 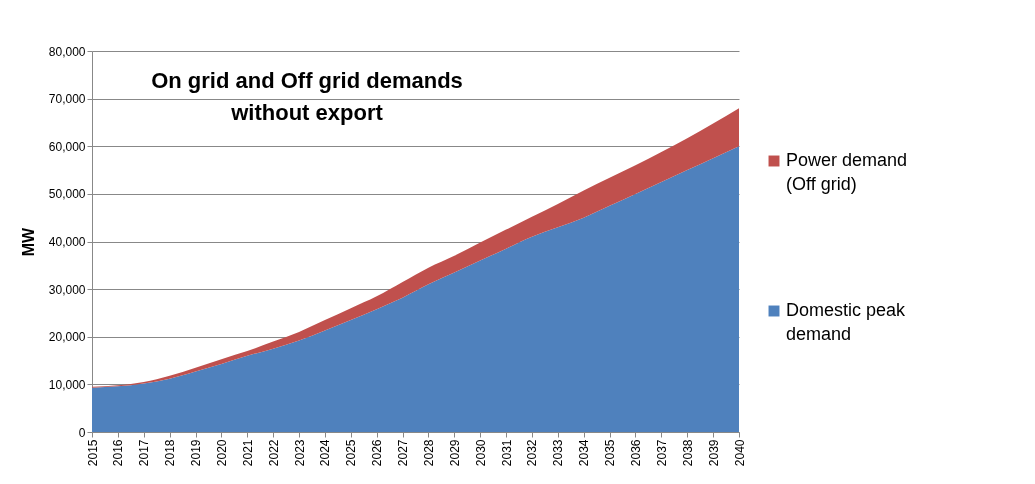 I want to click on x-tick-label: 2033, so click(x=558, y=453).